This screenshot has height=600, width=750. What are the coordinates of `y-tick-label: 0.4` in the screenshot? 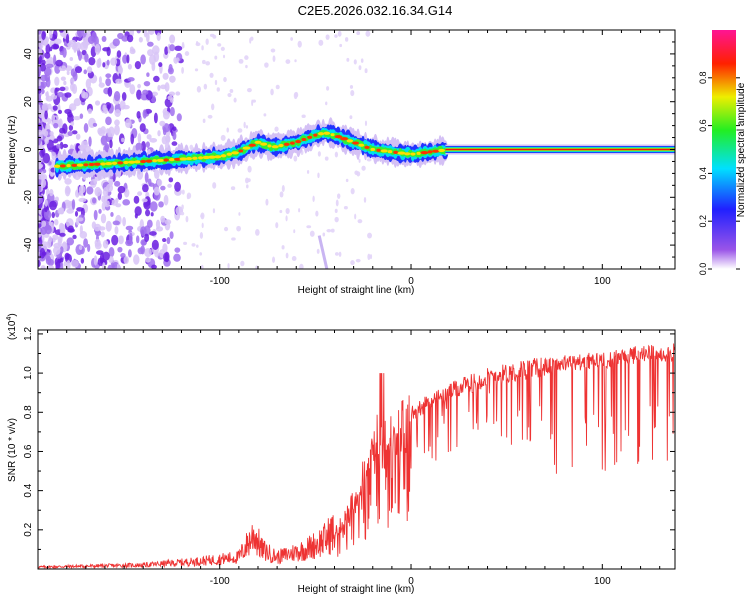 It's located at (28, 490).